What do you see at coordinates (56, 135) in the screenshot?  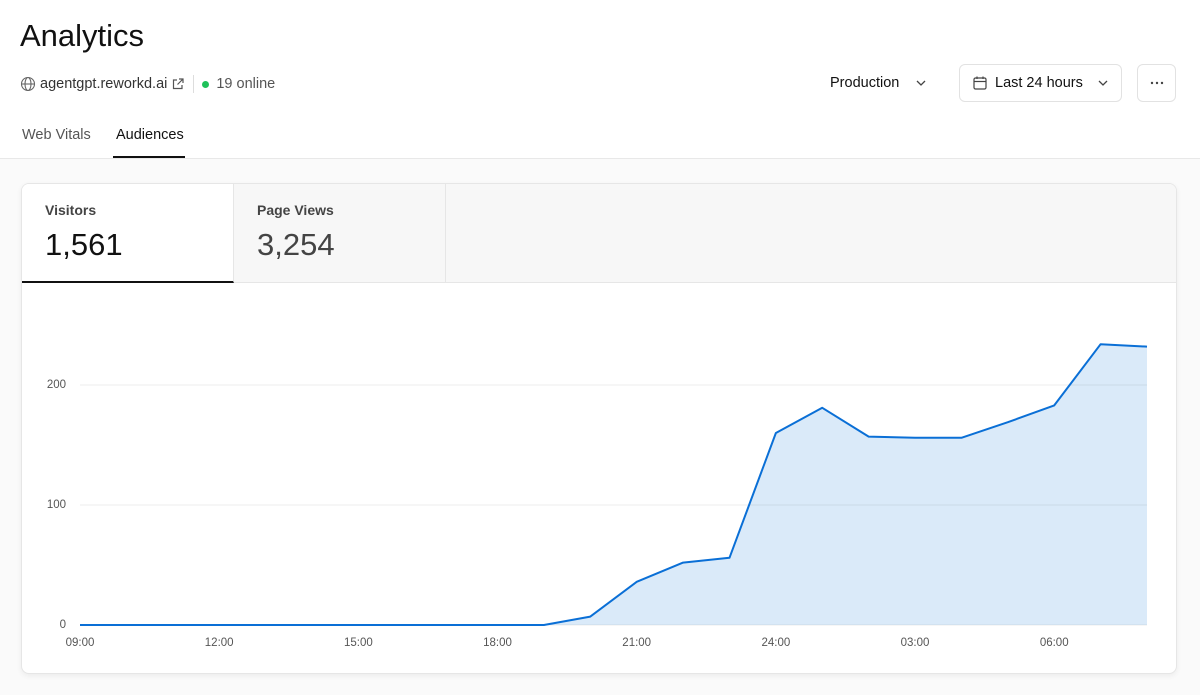 I see `tab: Web Vitals` at bounding box center [56, 135].